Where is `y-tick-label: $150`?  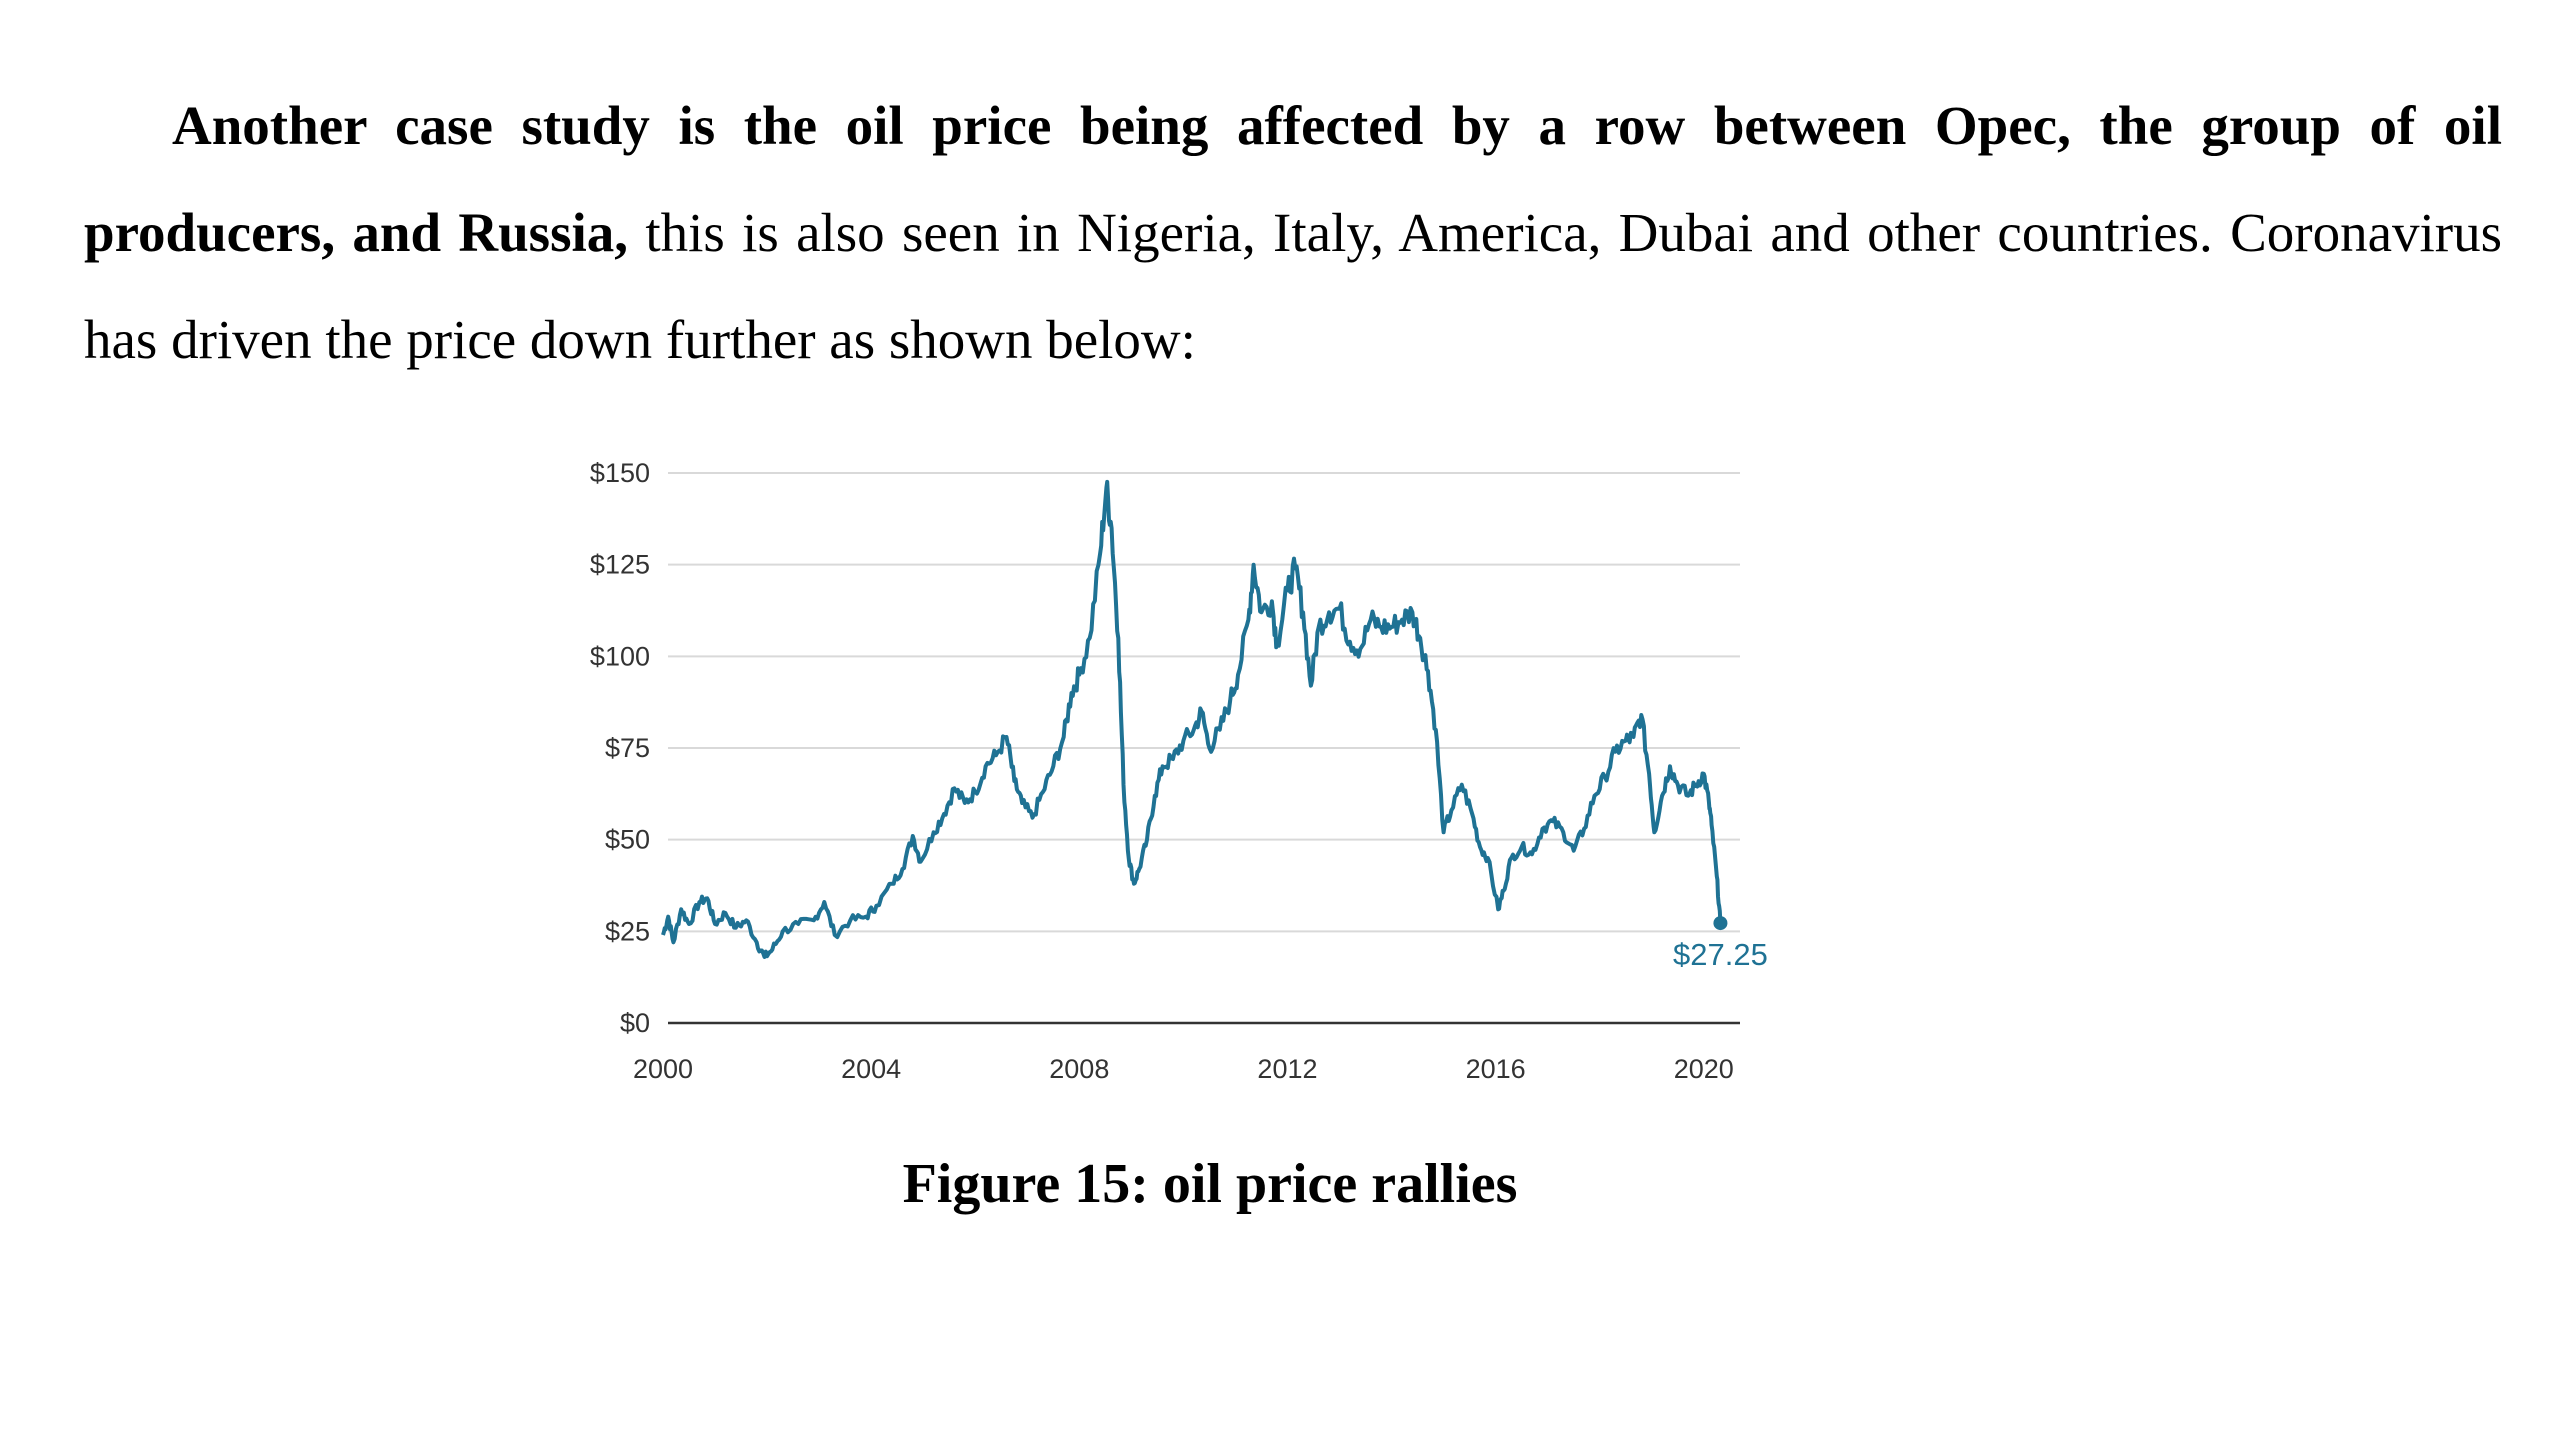
y-tick-label: $150 is located at coordinates (620, 473).